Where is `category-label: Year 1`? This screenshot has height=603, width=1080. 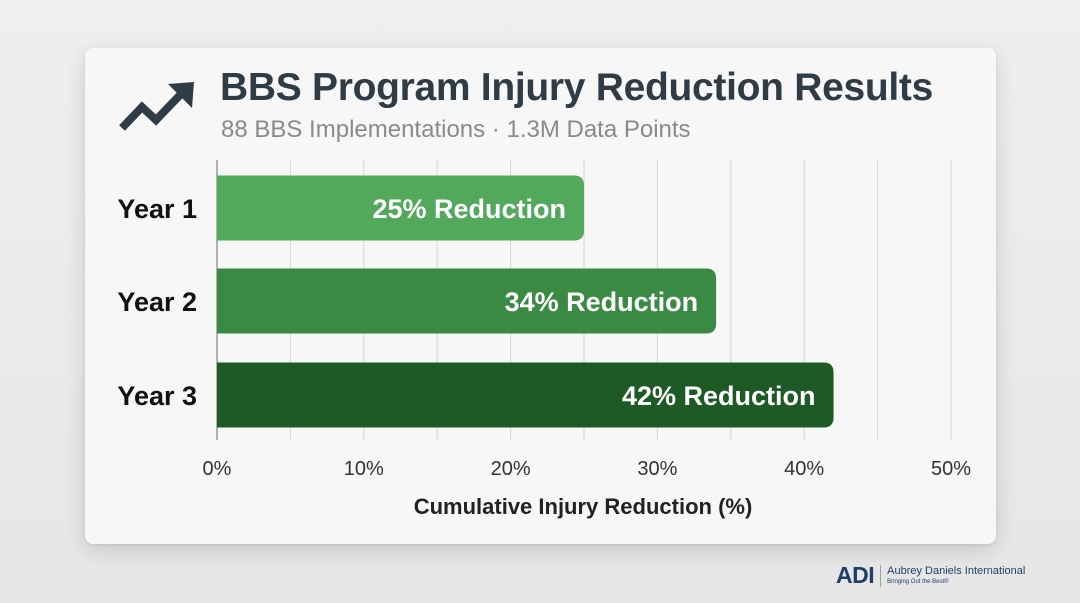 category-label: Year 1 is located at coordinates (157, 209).